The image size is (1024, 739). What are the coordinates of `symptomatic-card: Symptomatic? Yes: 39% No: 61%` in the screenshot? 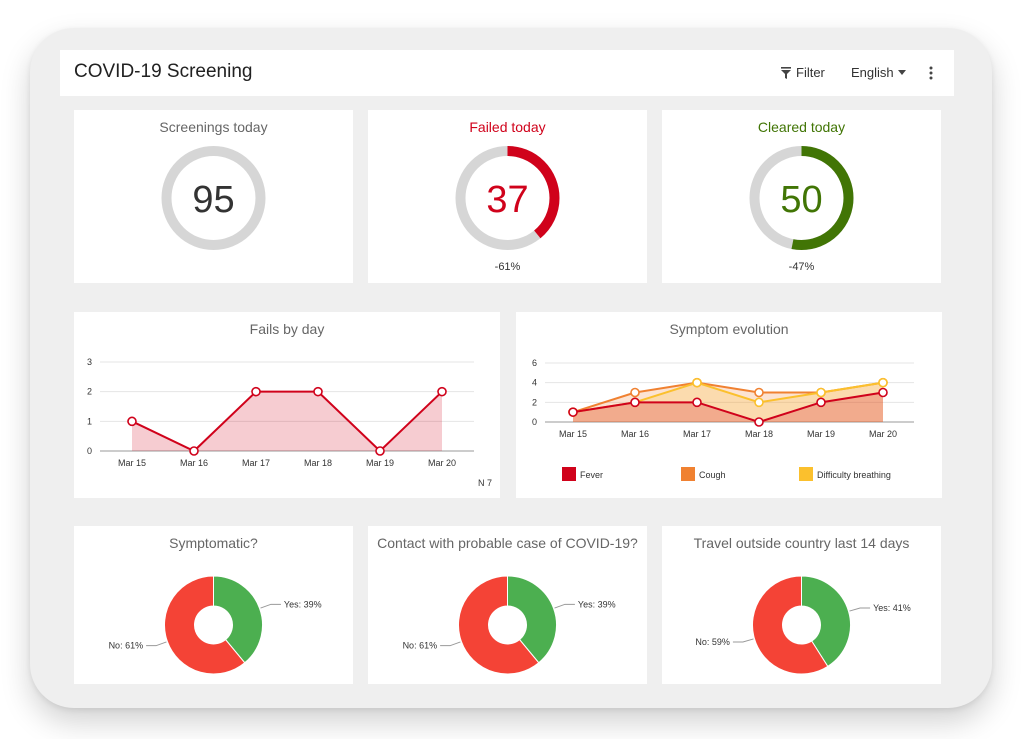 It's located at (213, 605).